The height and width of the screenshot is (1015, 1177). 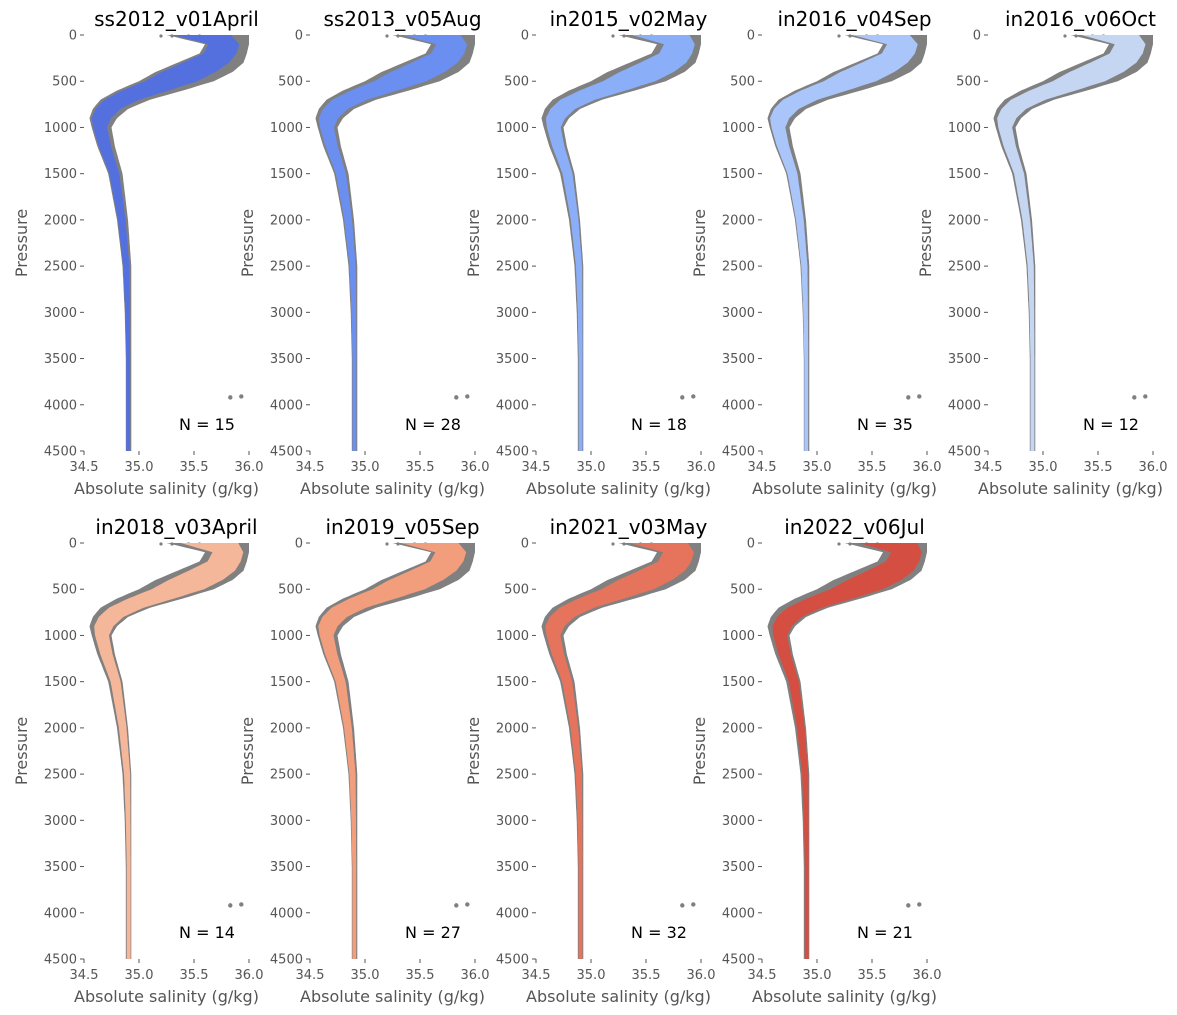 I want to click on panel-title: in2022_v06Jul, so click(x=854, y=527).